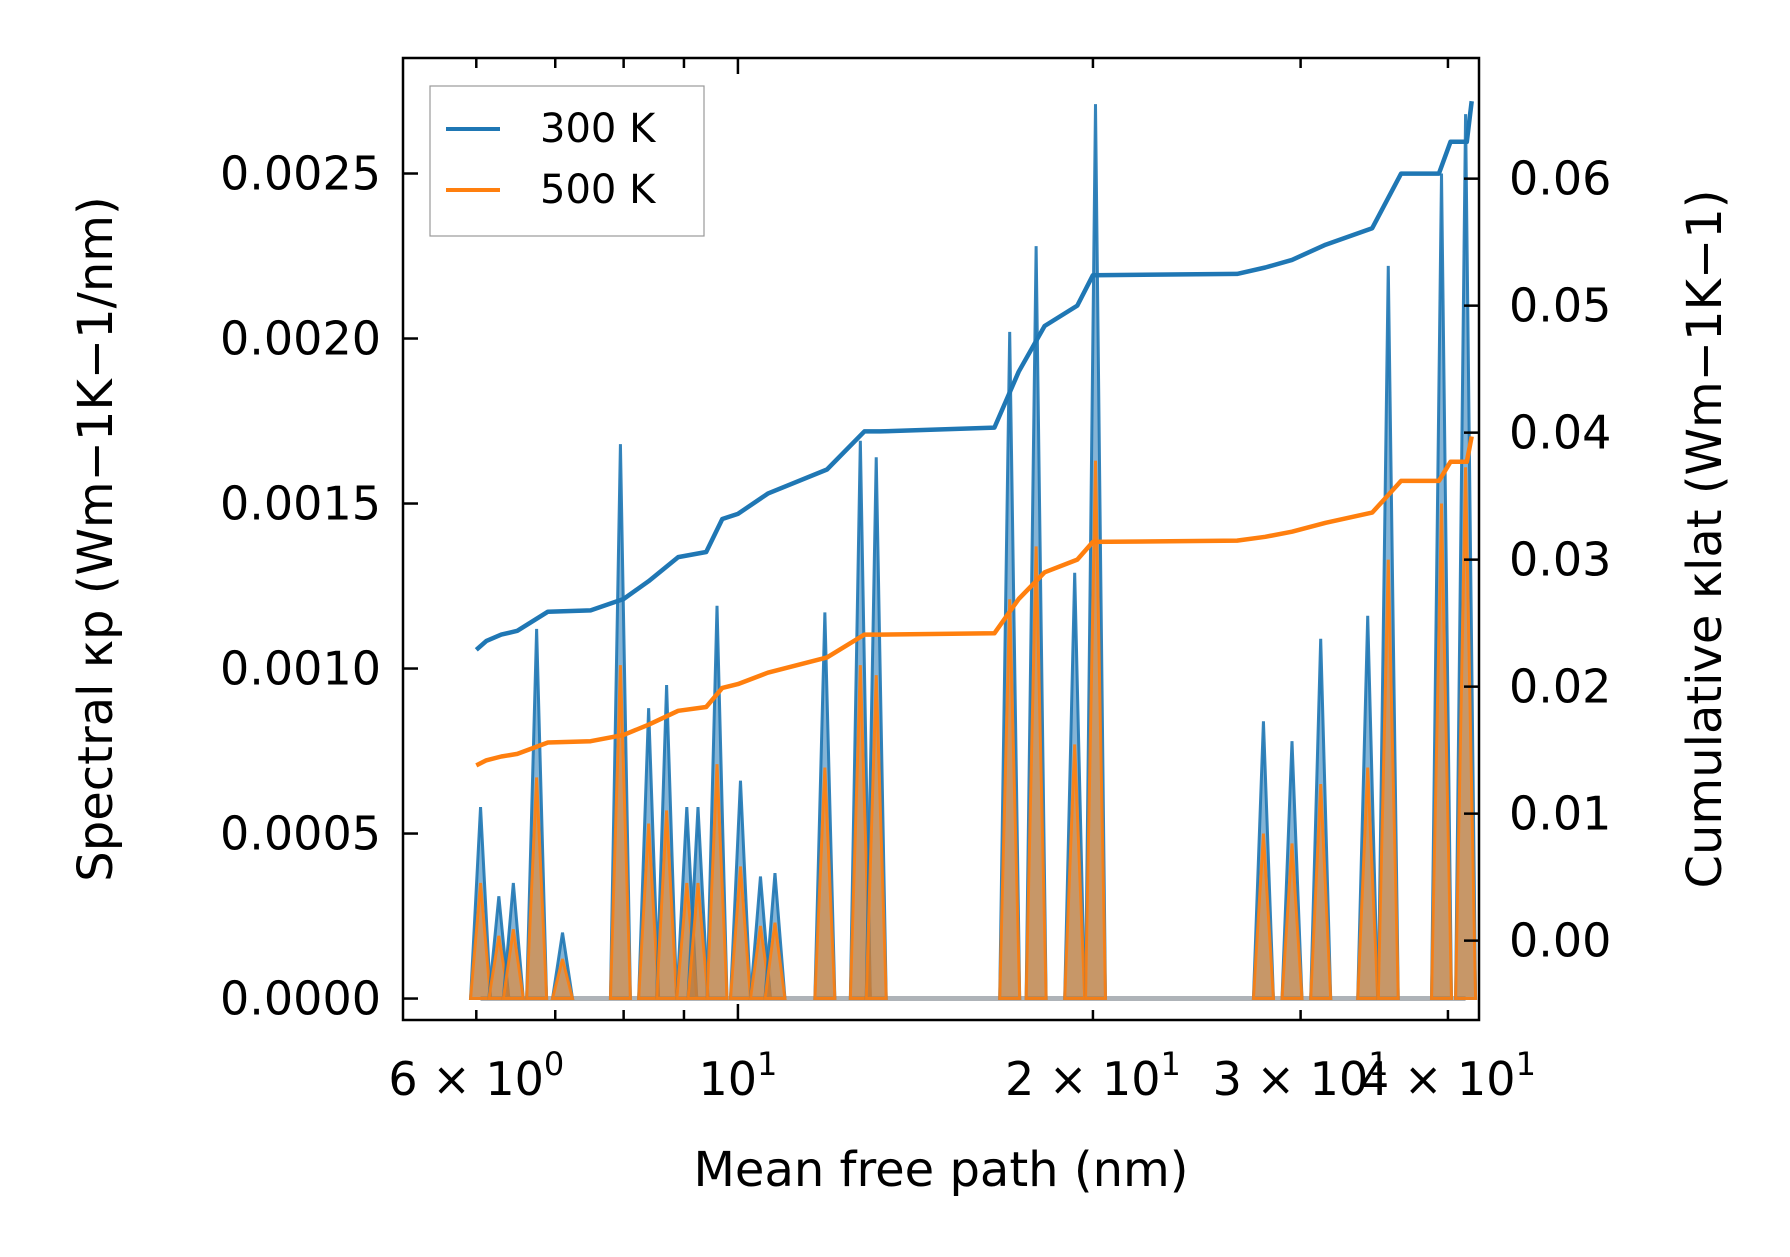 This screenshot has width=1790, height=1257. Describe the element at coordinates (300, 339) in the screenshot. I see `y-left-tick-label-4: 0.0020` at that location.